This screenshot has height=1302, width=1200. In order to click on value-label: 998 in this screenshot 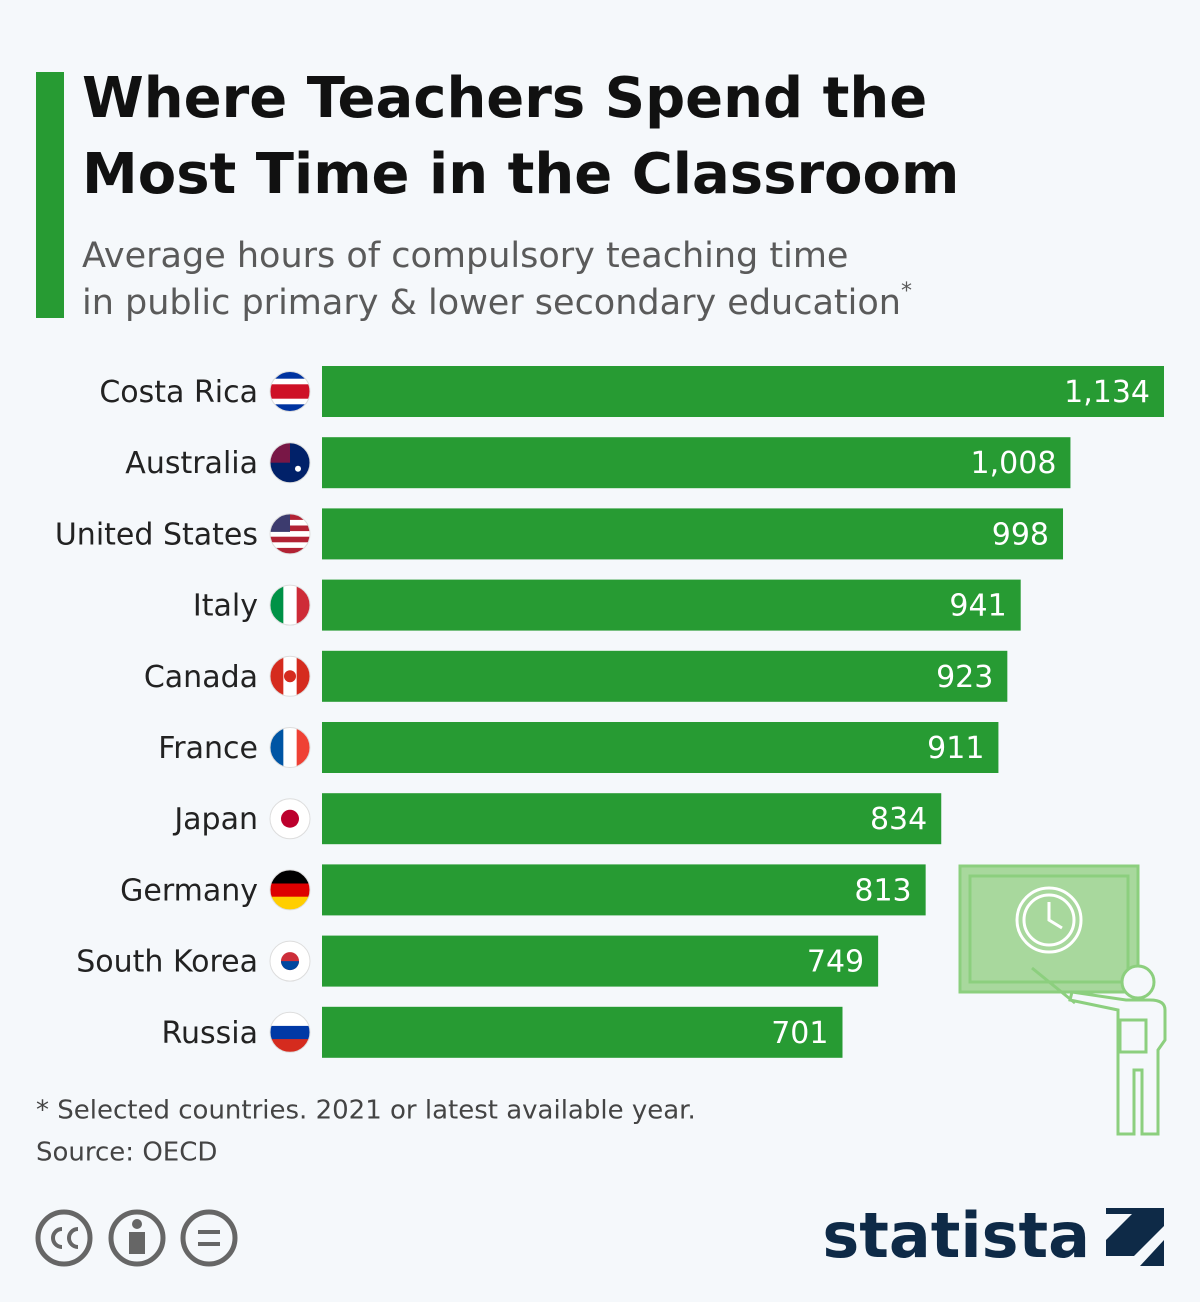, I will do `click(1020, 534)`.